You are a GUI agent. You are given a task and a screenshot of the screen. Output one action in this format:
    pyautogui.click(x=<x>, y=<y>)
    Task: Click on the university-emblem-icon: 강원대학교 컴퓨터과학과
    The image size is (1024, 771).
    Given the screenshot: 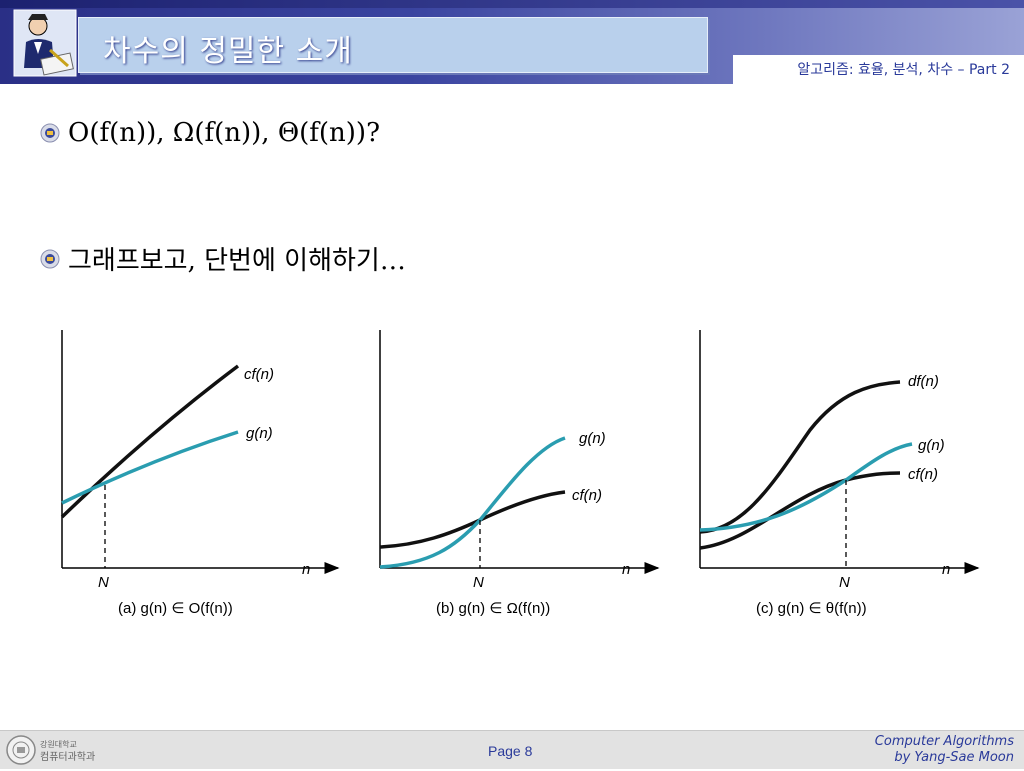 What is the action you would take?
    pyautogui.click(x=50, y=750)
    